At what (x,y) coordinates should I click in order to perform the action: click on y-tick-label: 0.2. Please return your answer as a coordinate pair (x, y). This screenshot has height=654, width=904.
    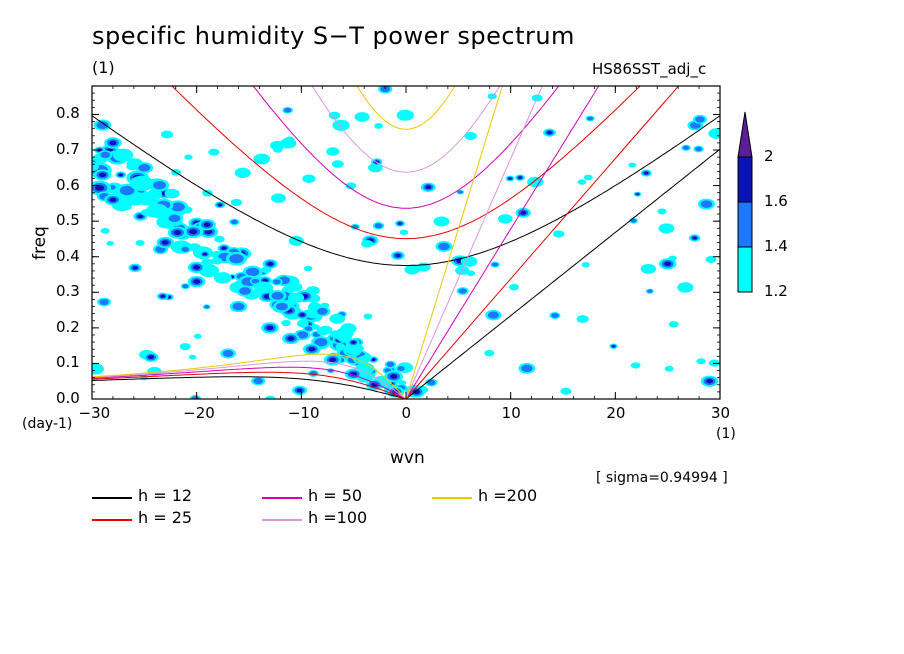
    Looking at the image, I should click on (68, 326).